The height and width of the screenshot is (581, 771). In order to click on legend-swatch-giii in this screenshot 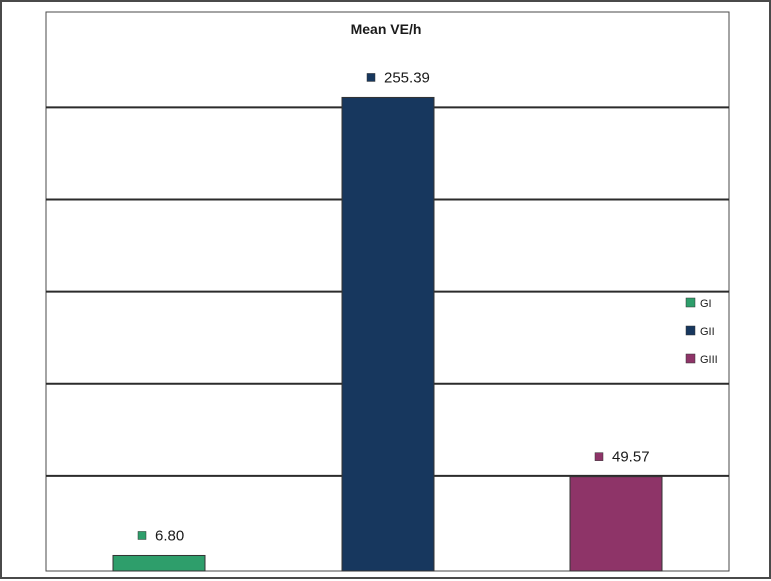, I will do `click(690, 358)`.